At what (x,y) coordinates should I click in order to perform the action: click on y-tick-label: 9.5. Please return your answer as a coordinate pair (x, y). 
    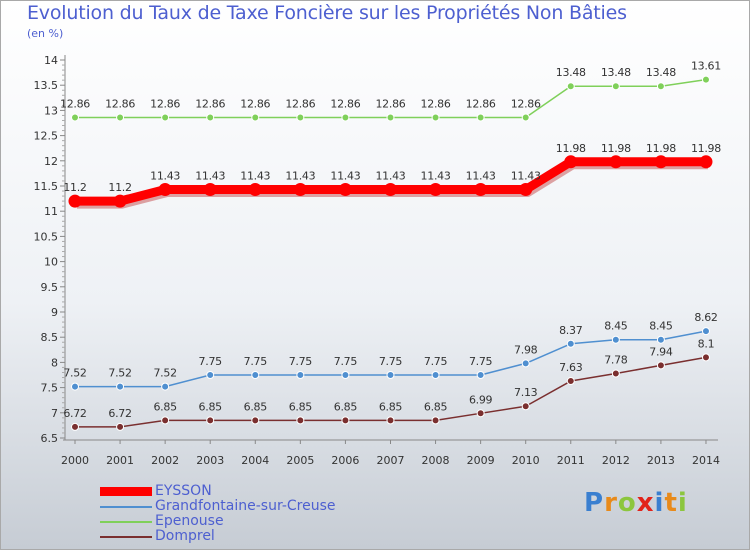
    Looking at the image, I should click on (50, 287).